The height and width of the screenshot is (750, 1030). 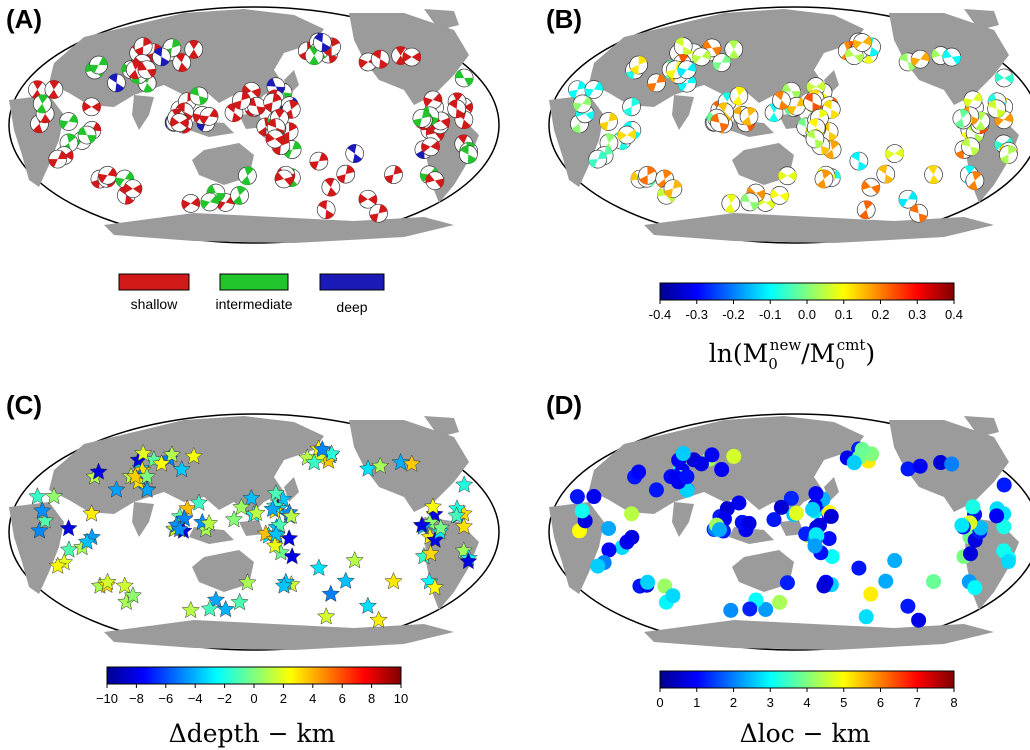 I want to click on colorbar-tick-label: 0, so click(x=659, y=702).